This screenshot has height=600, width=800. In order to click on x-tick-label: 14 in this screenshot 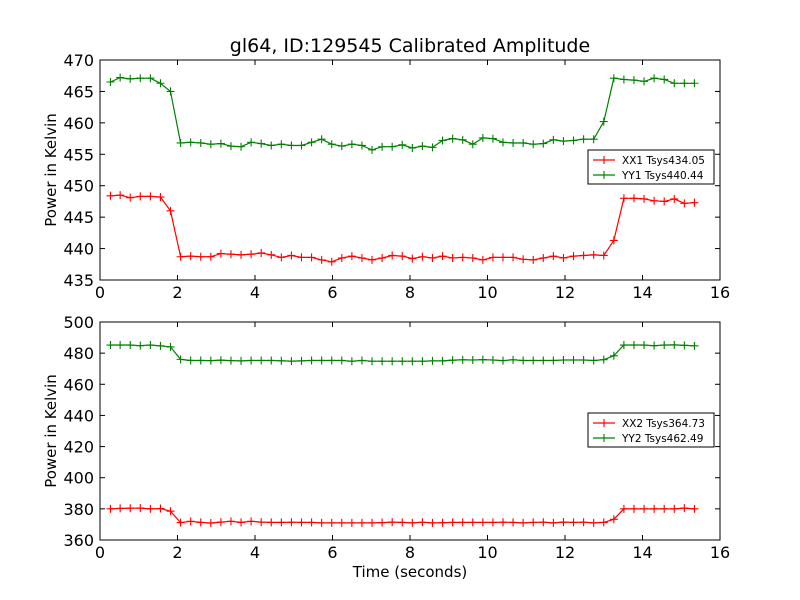, I will do `click(642, 292)`.